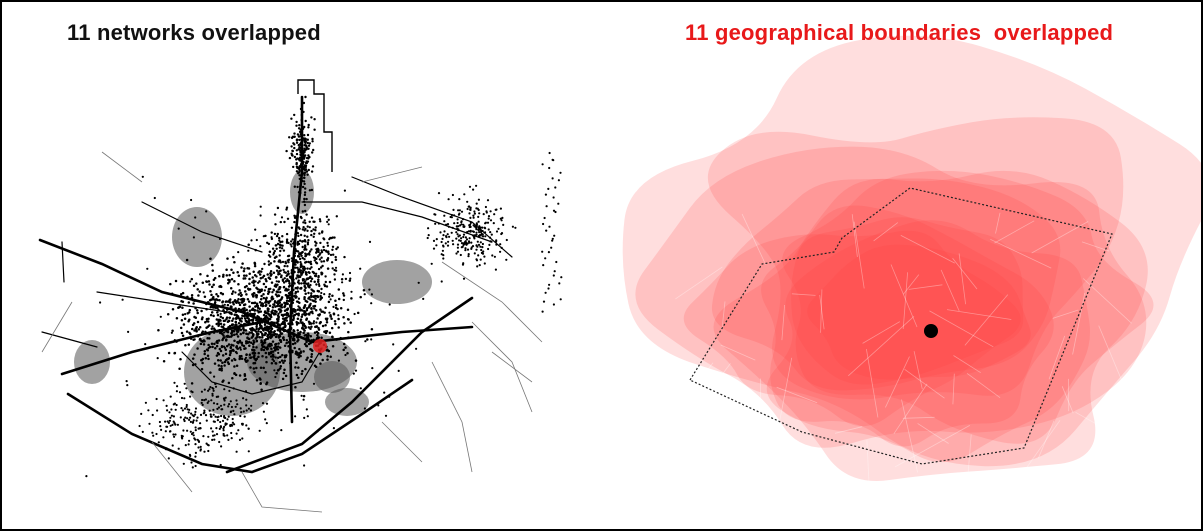 This screenshot has width=1203, height=531. Describe the element at coordinates (931, 331) in the screenshot. I see `center-marker` at that location.